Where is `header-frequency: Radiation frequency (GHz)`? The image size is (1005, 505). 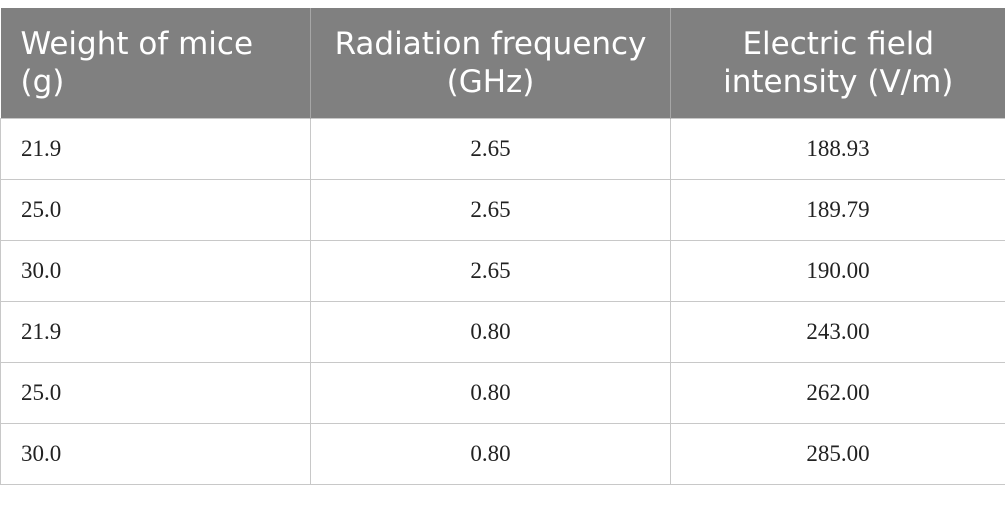 header-frequency: Radiation frequency (GHz) is located at coordinates (490, 63).